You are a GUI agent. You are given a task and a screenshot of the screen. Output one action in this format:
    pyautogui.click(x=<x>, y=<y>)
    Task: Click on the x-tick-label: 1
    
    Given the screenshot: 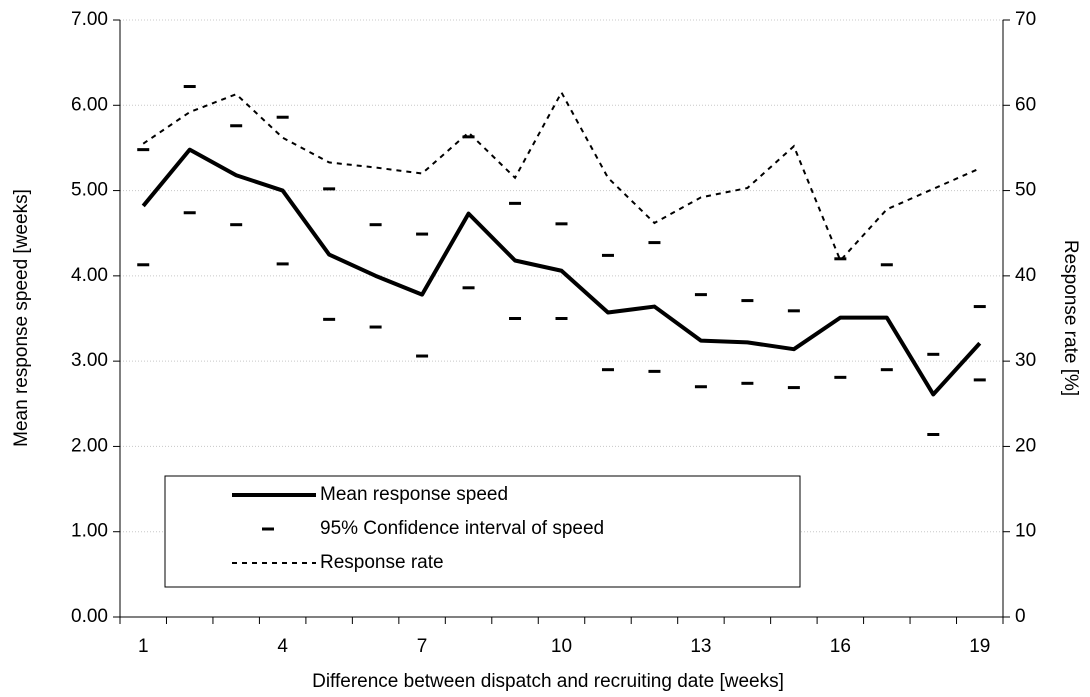 What is the action you would take?
    pyautogui.click(x=143, y=646)
    